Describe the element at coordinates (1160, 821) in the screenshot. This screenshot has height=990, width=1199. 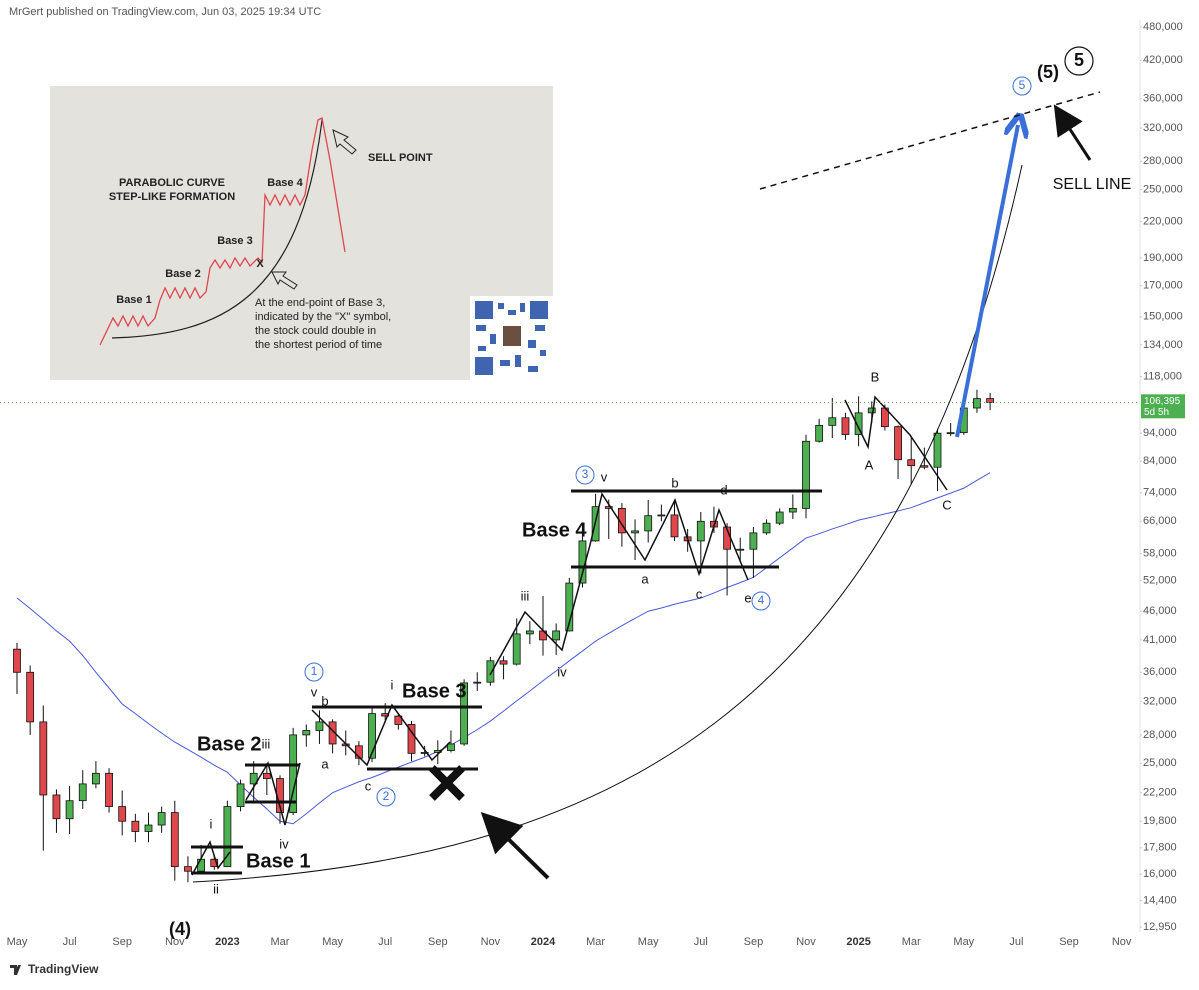
I see `y-tick-label: 19,800` at that location.